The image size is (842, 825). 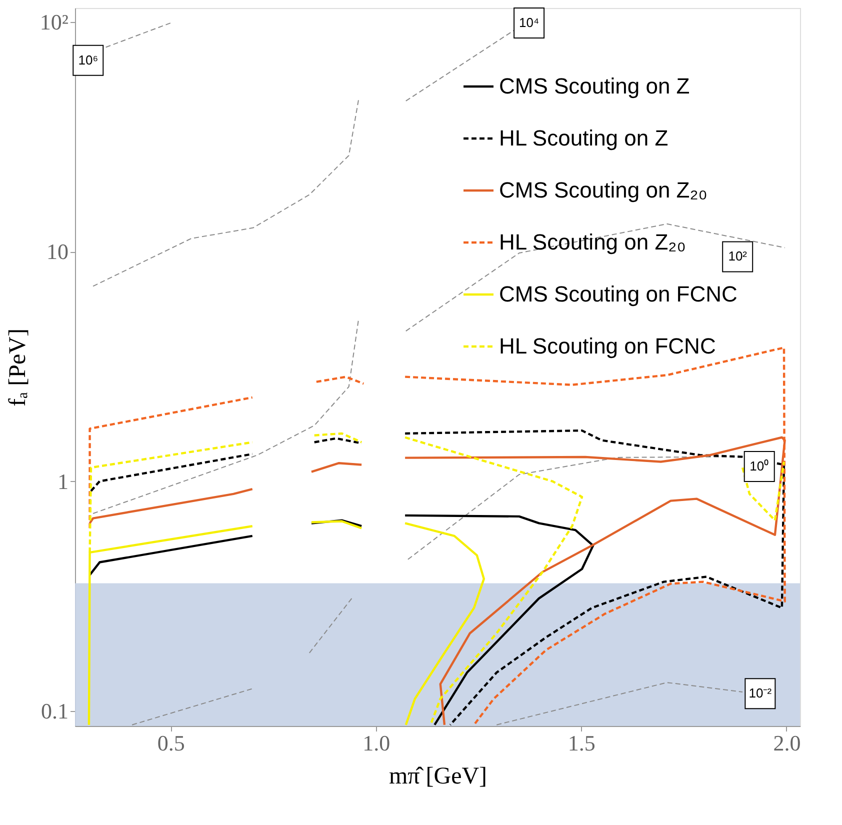 I want to click on legend-label: CMS Scouting on Z, so click(x=594, y=86).